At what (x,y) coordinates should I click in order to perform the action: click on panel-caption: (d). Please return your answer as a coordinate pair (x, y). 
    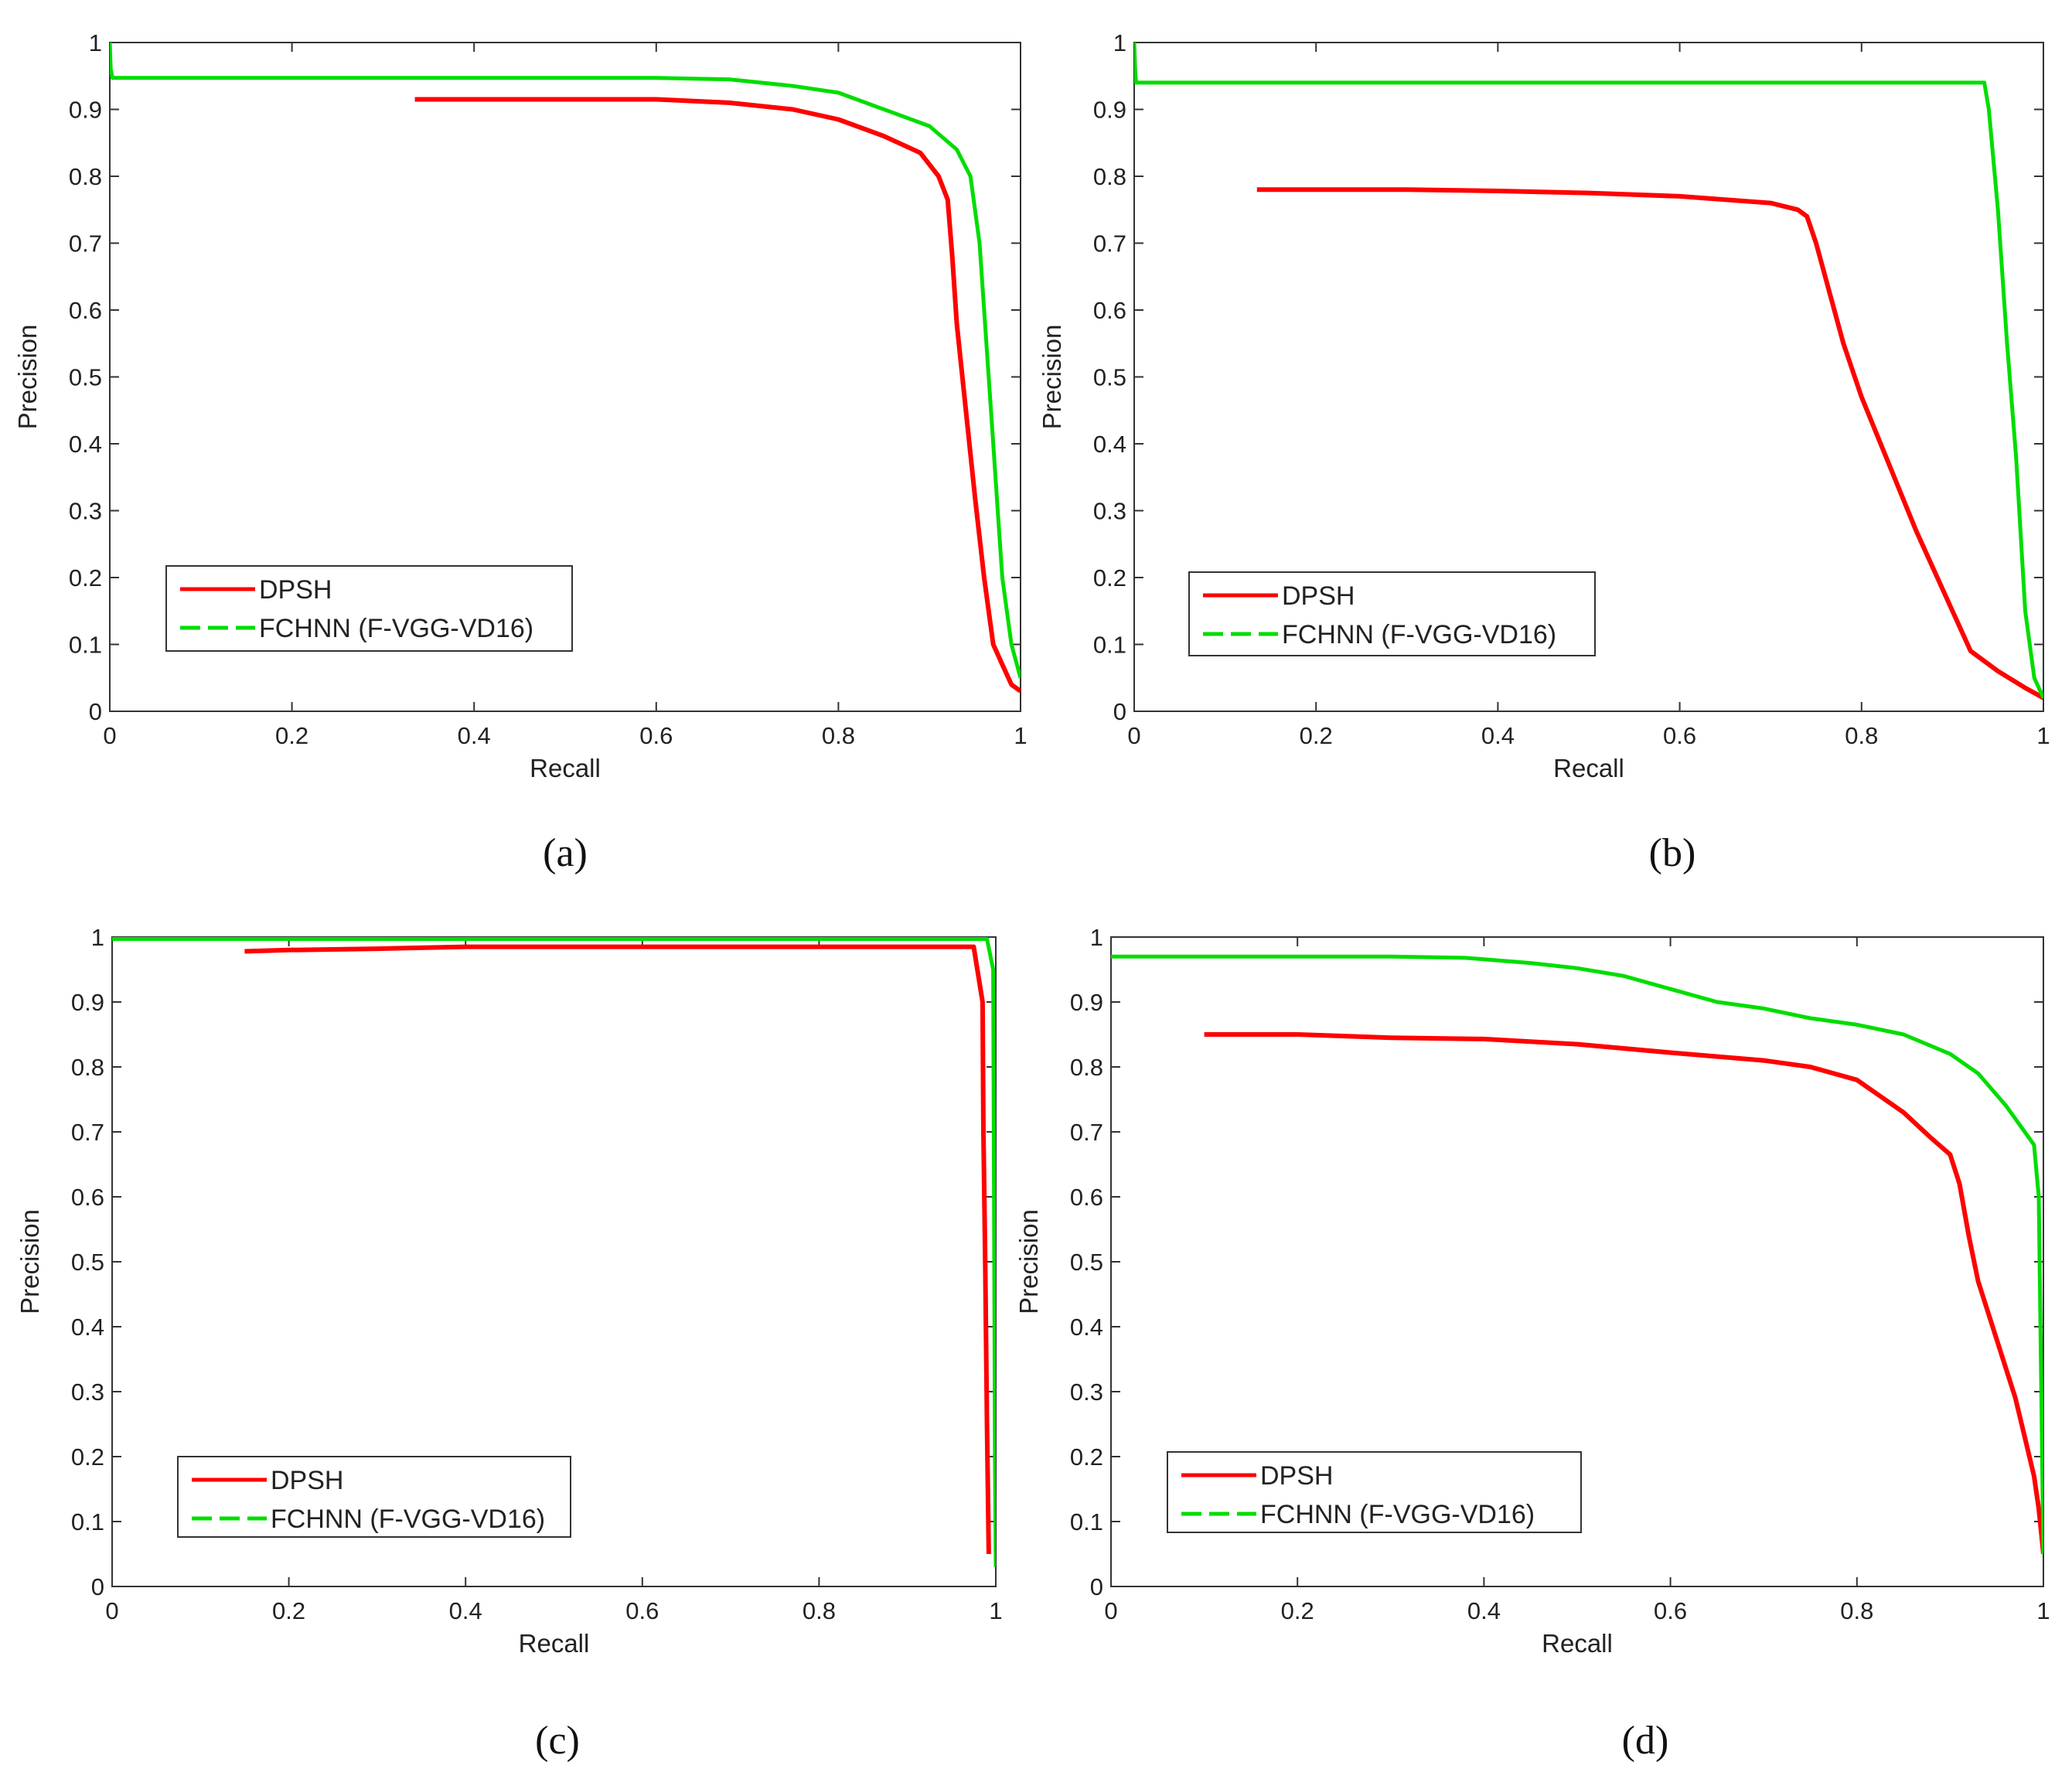
    Looking at the image, I should click on (1645, 1741).